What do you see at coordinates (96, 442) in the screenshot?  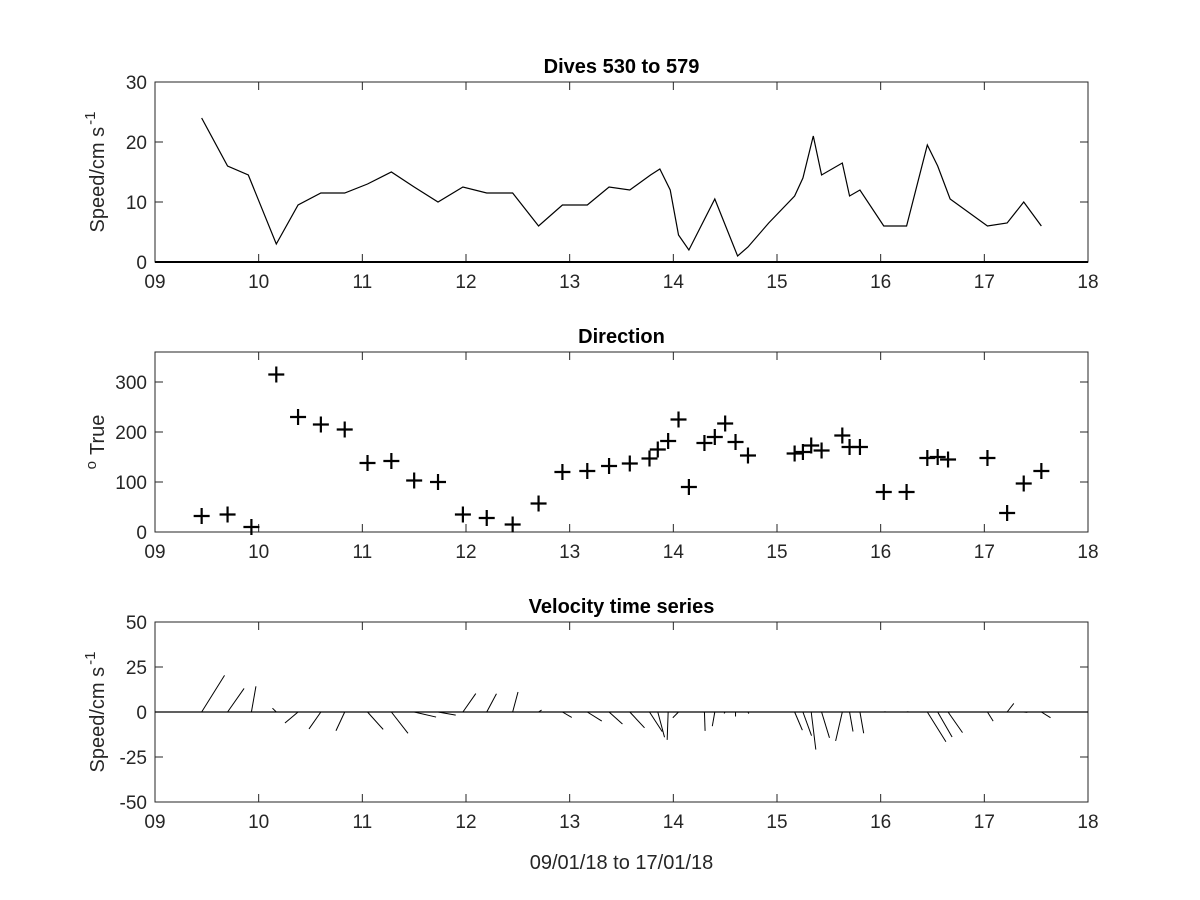 I see `y-axis-label: o True` at bounding box center [96, 442].